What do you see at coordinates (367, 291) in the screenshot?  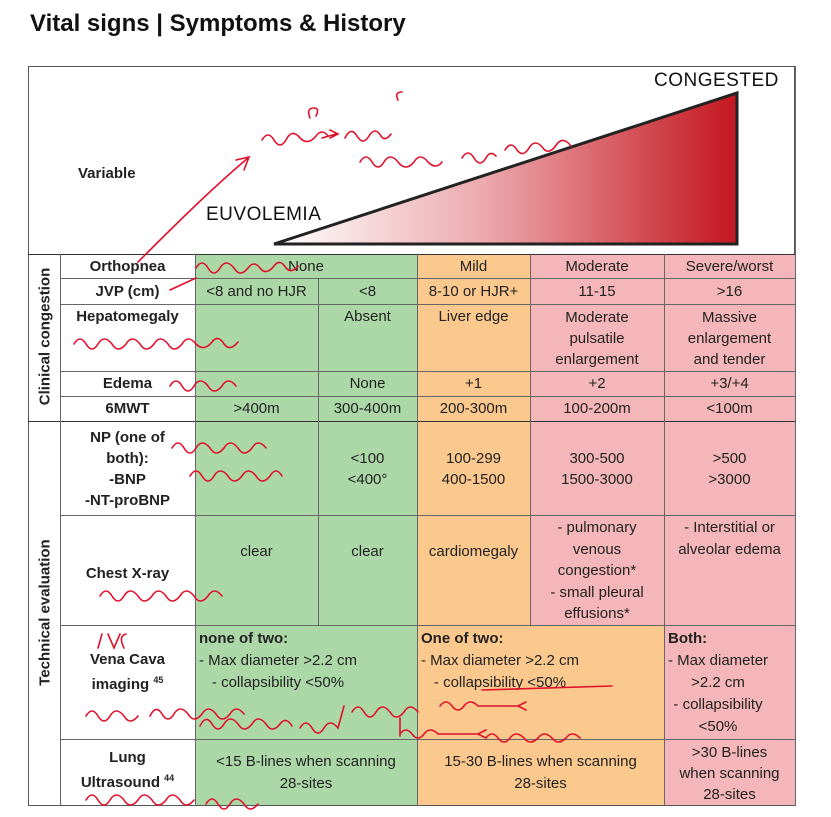 I see `jvp-c2: <8` at bounding box center [367, 291].